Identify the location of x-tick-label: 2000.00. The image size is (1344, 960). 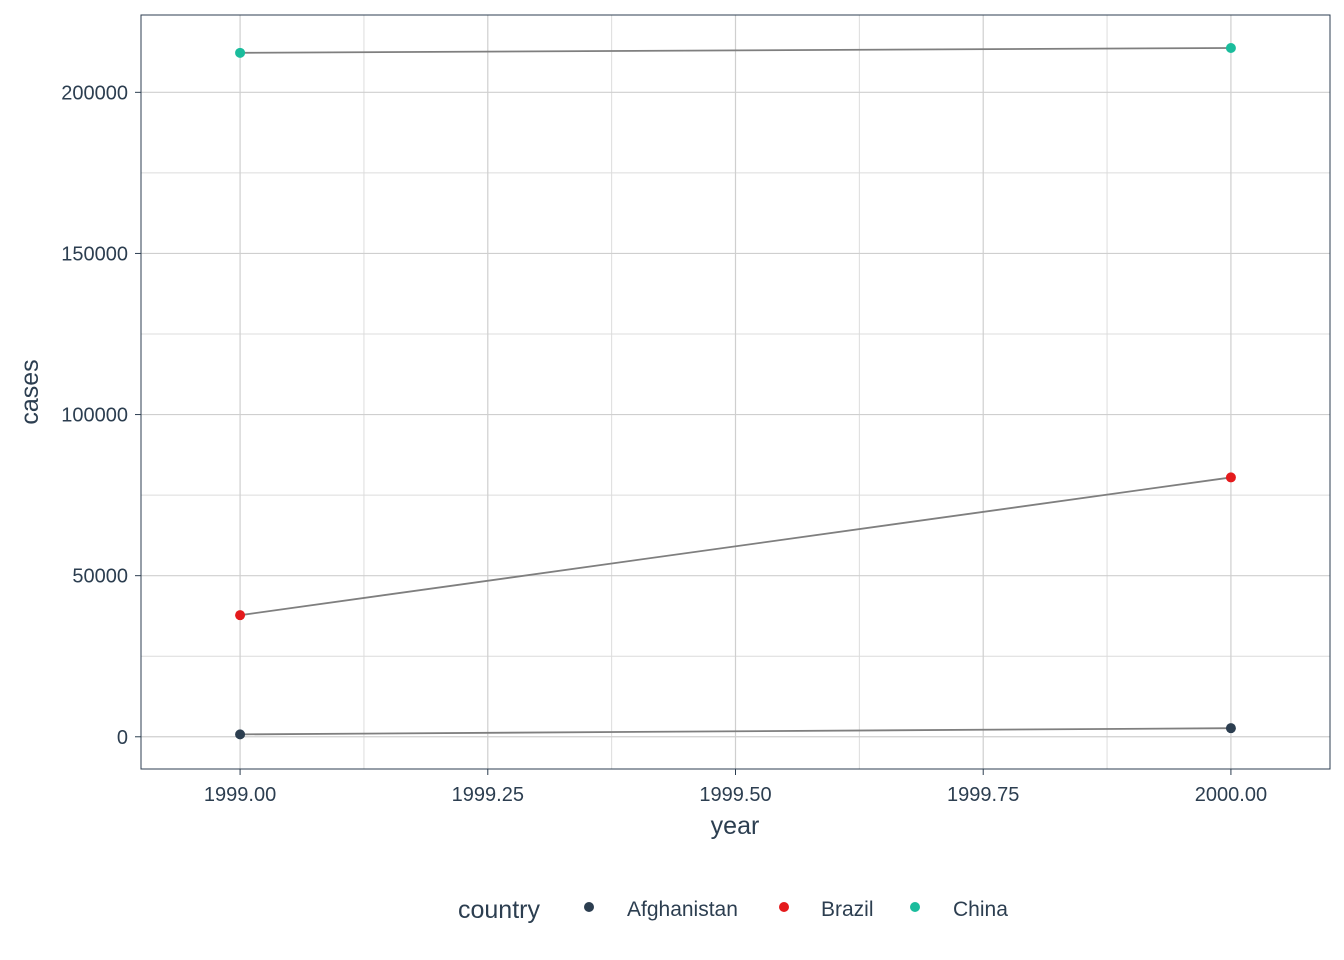
(1231, 795).